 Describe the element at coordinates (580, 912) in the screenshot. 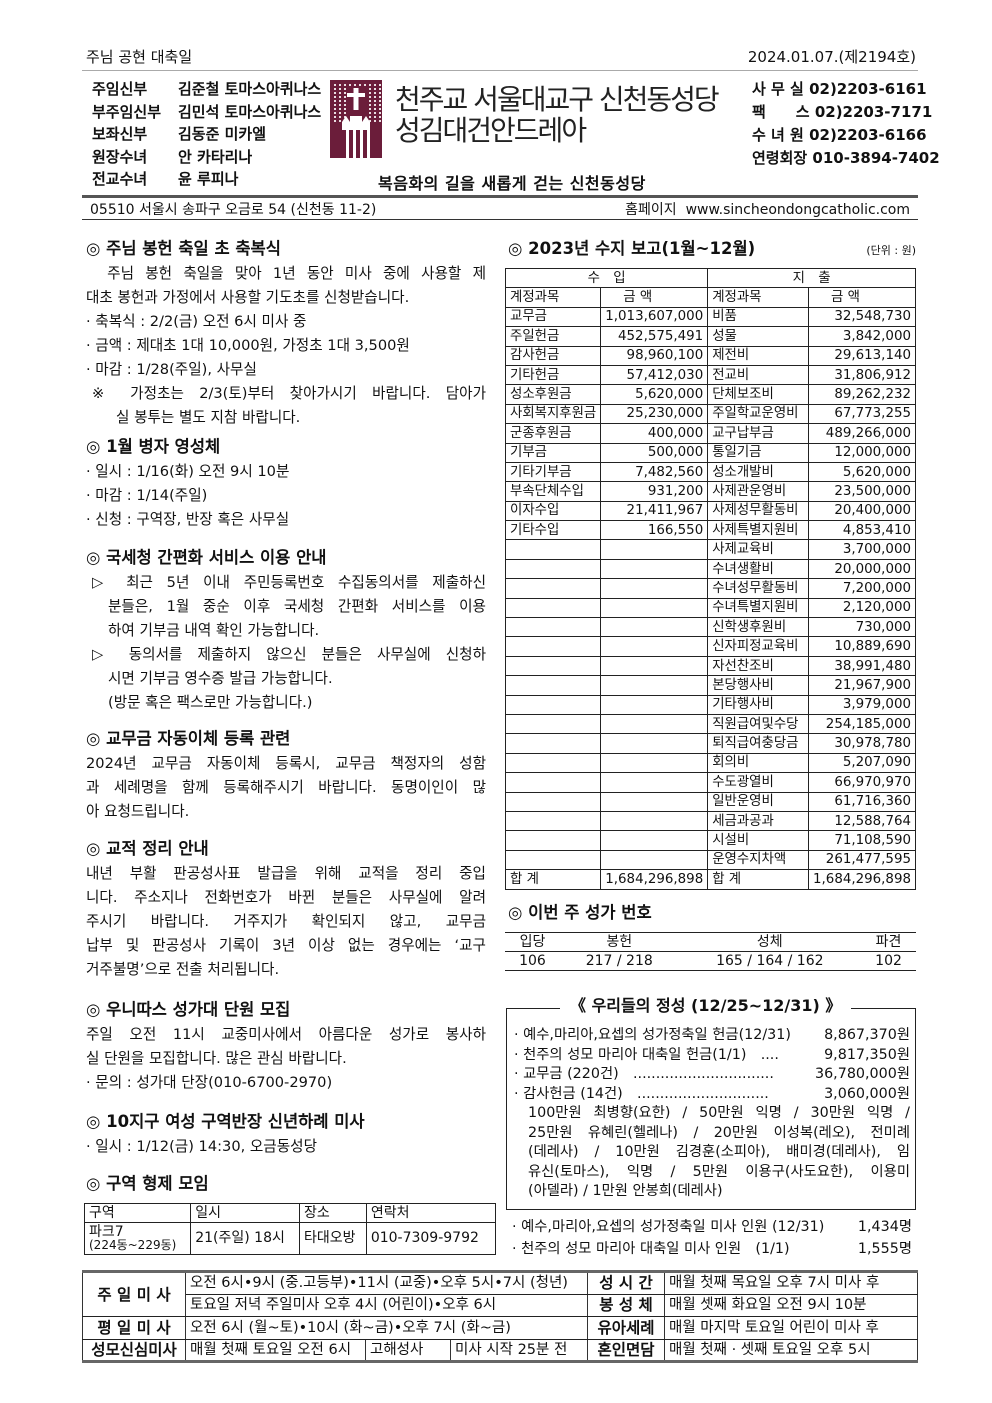

I see `section-title: ◎ 이번 주 성가 번호` at that location.